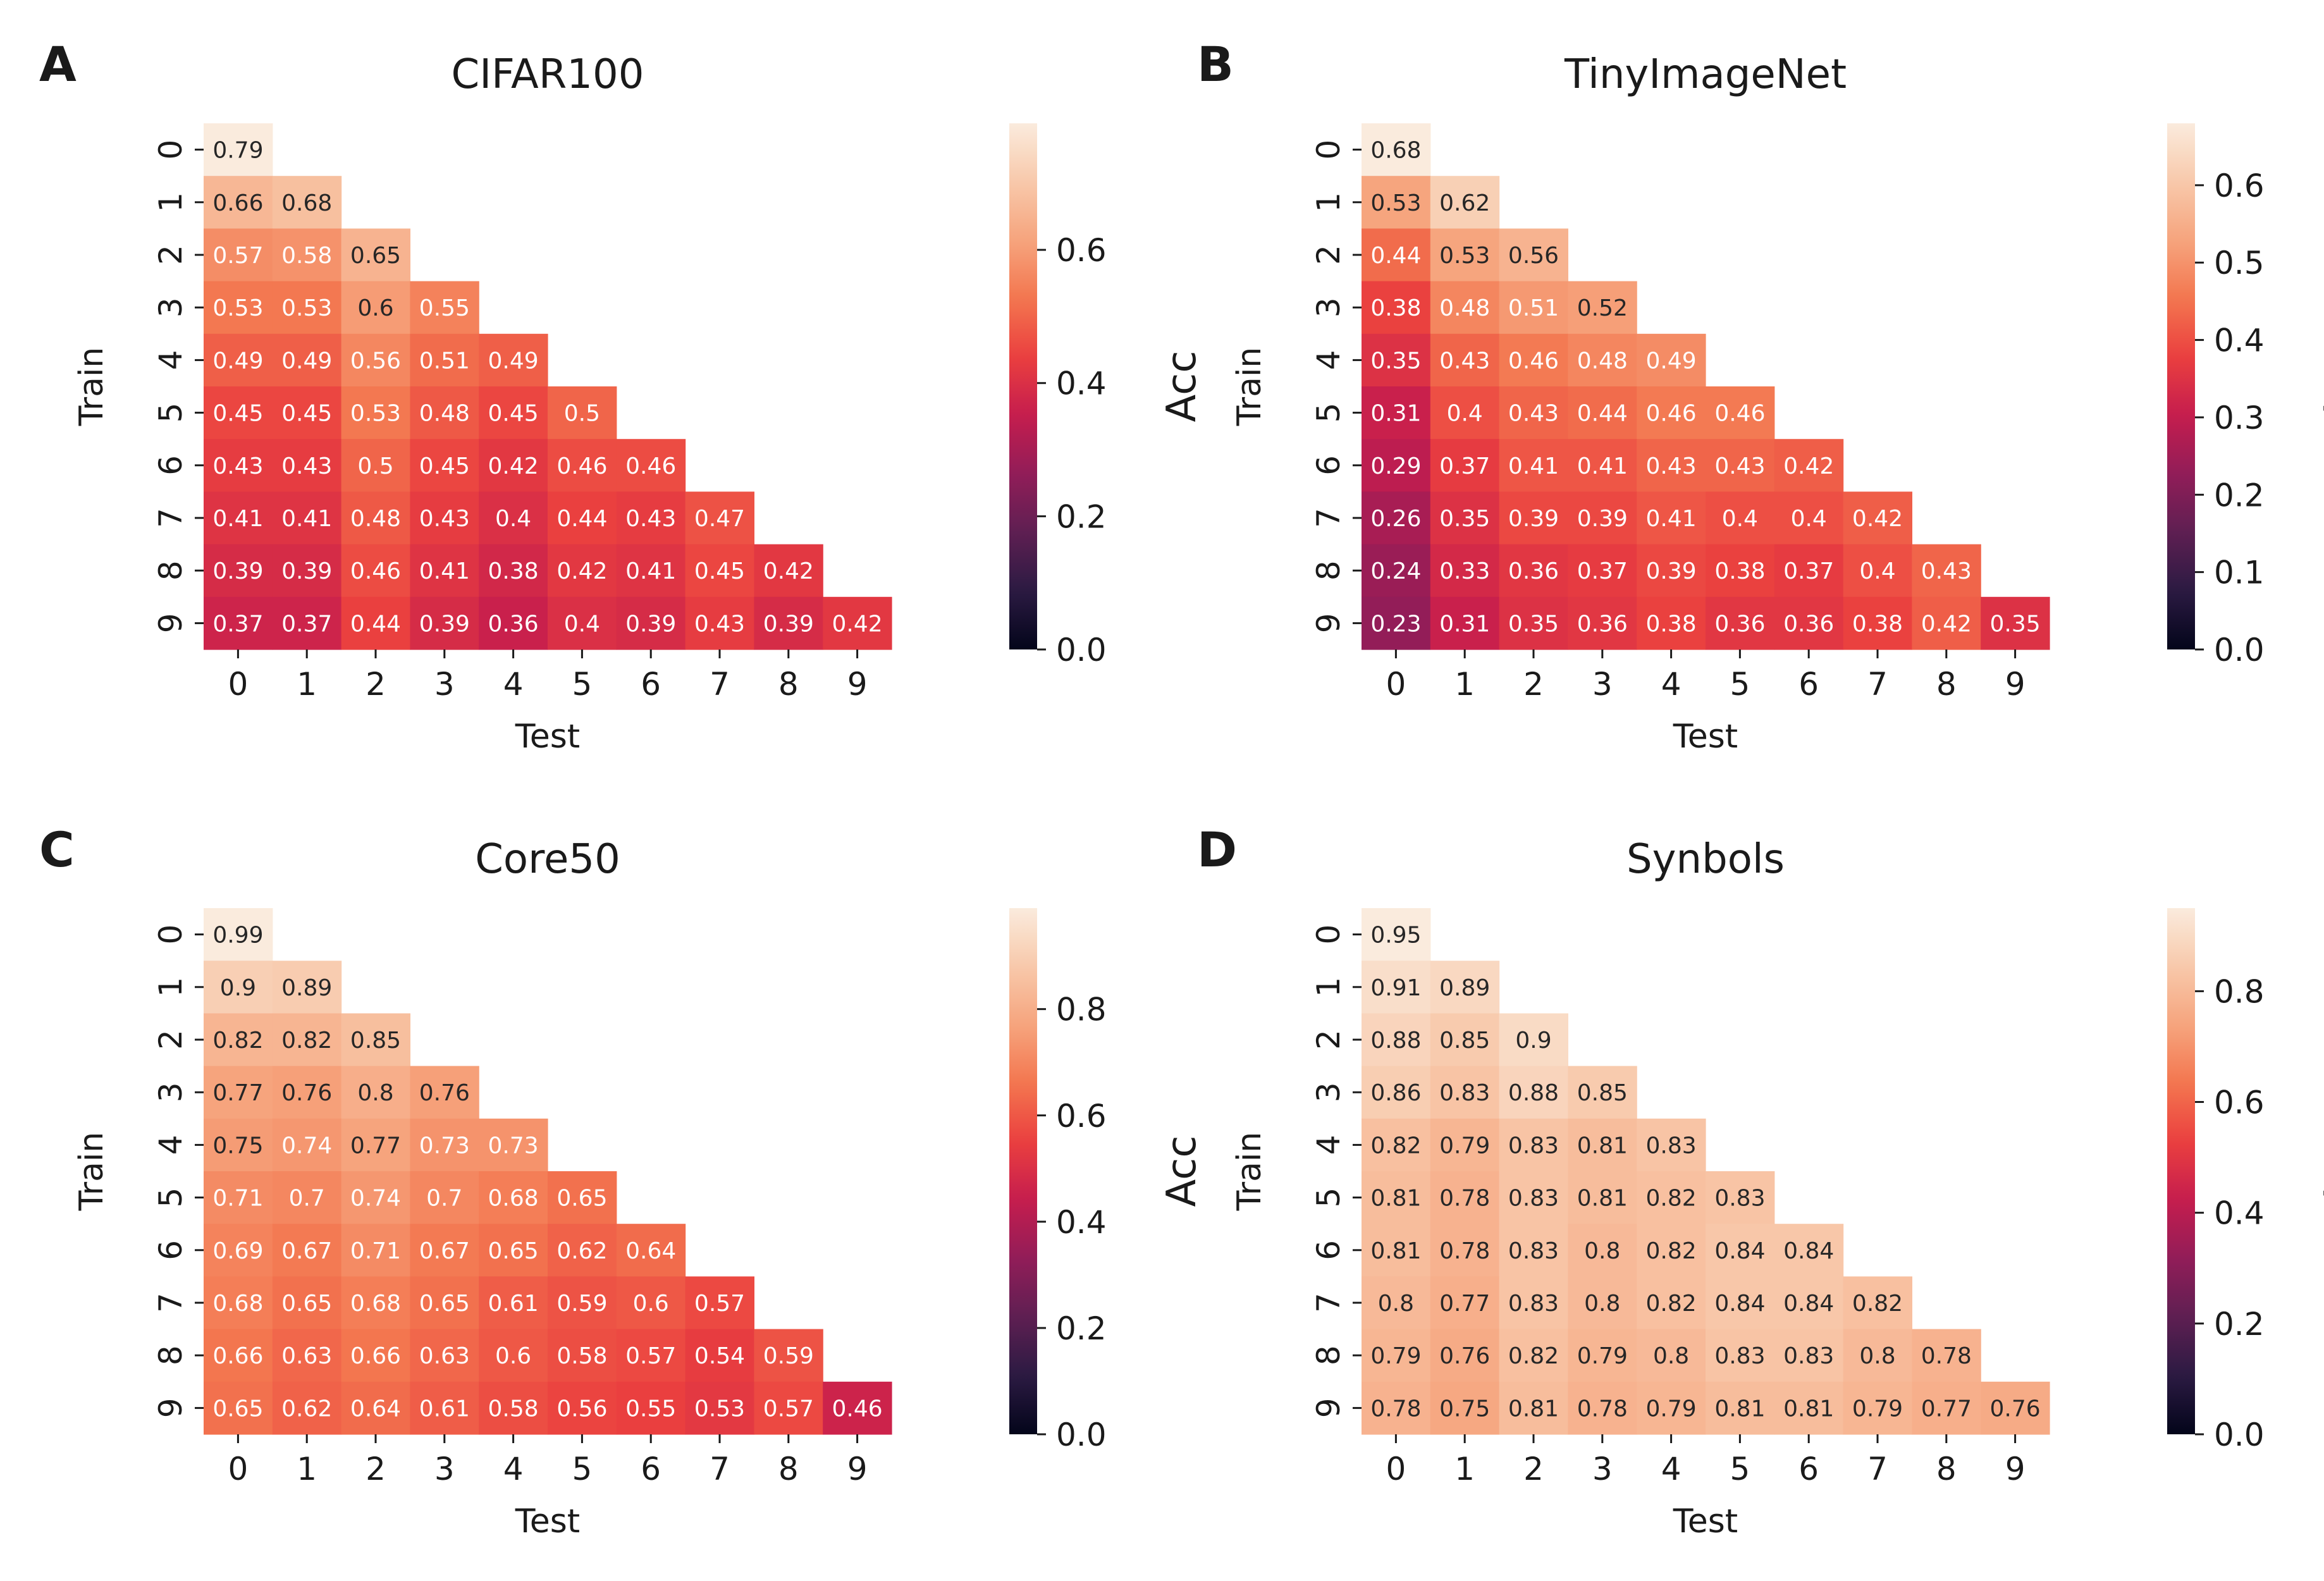 This screenshot has width=2324, height=1581. Describe the element at coordinates (650, 1356) in the screenshot. I see `cell-value-label: 0.57` at that location.